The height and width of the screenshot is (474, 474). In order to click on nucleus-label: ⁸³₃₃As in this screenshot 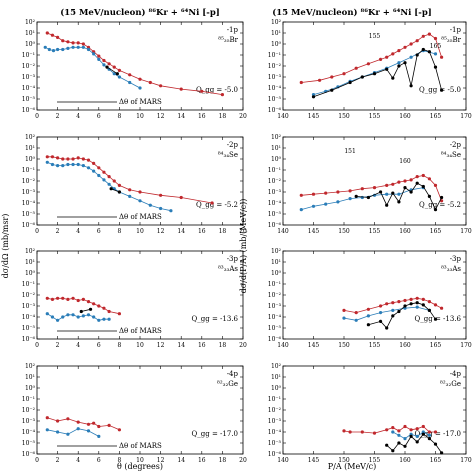, I will do `click(451, 269)`.